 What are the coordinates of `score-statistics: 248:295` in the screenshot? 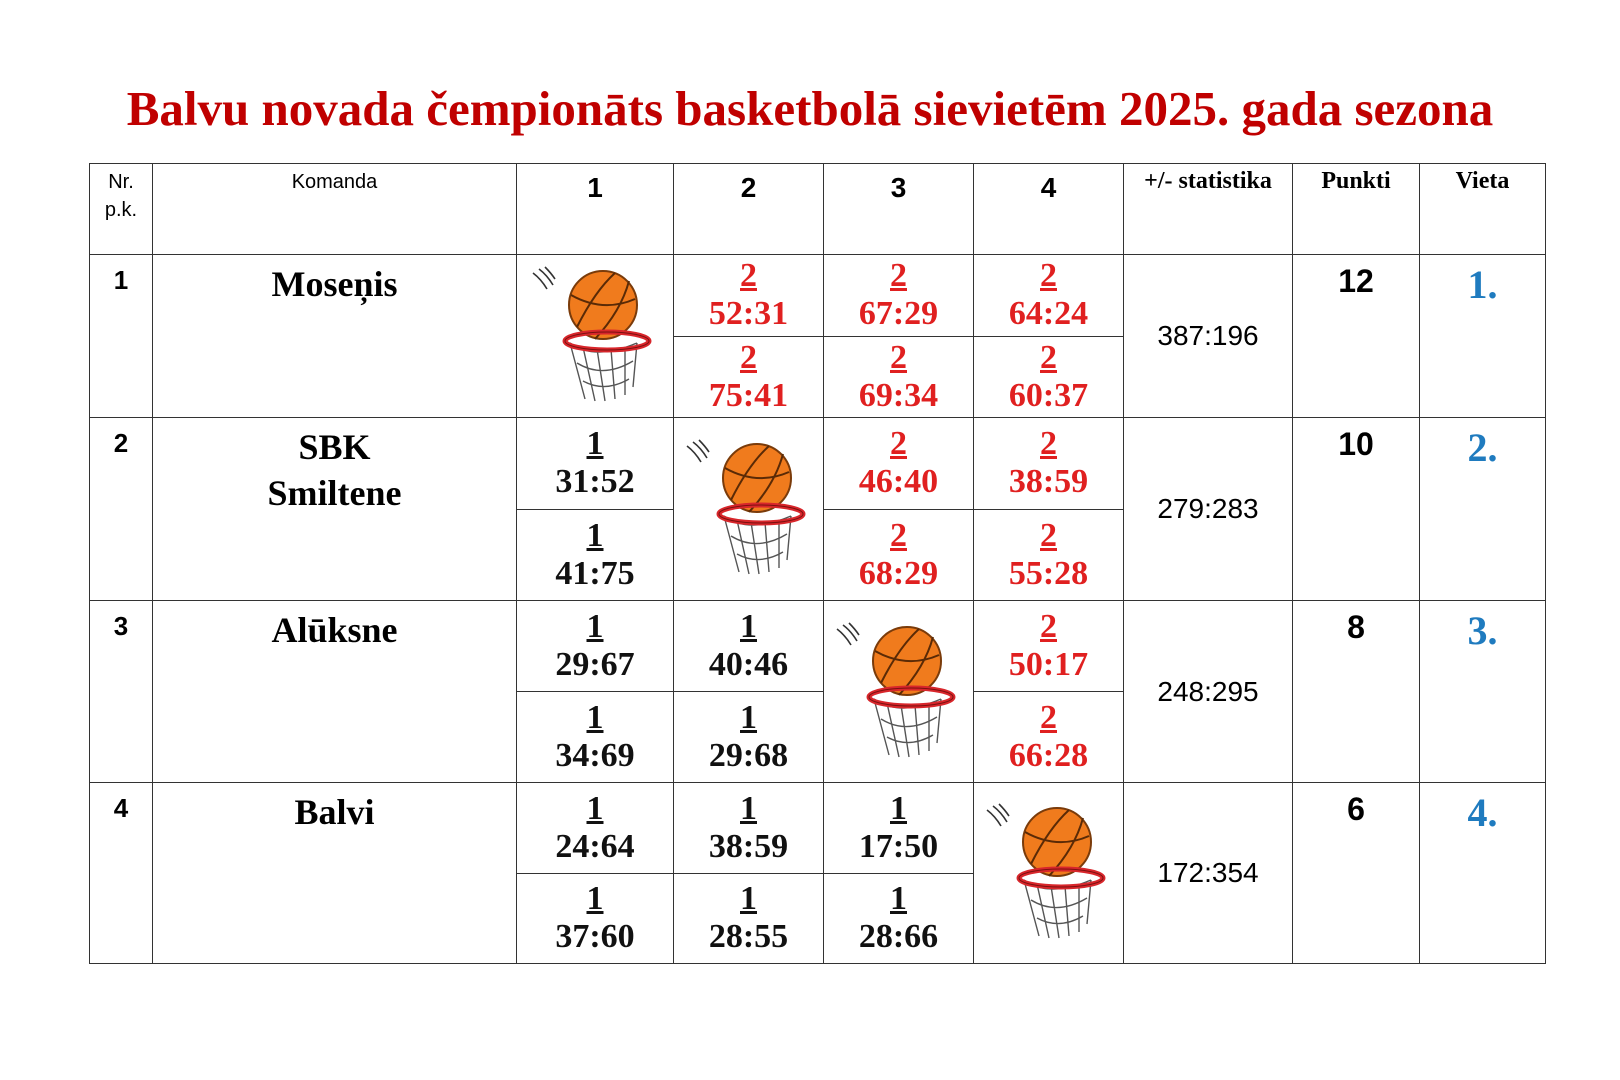 It's located at (1208, 691).